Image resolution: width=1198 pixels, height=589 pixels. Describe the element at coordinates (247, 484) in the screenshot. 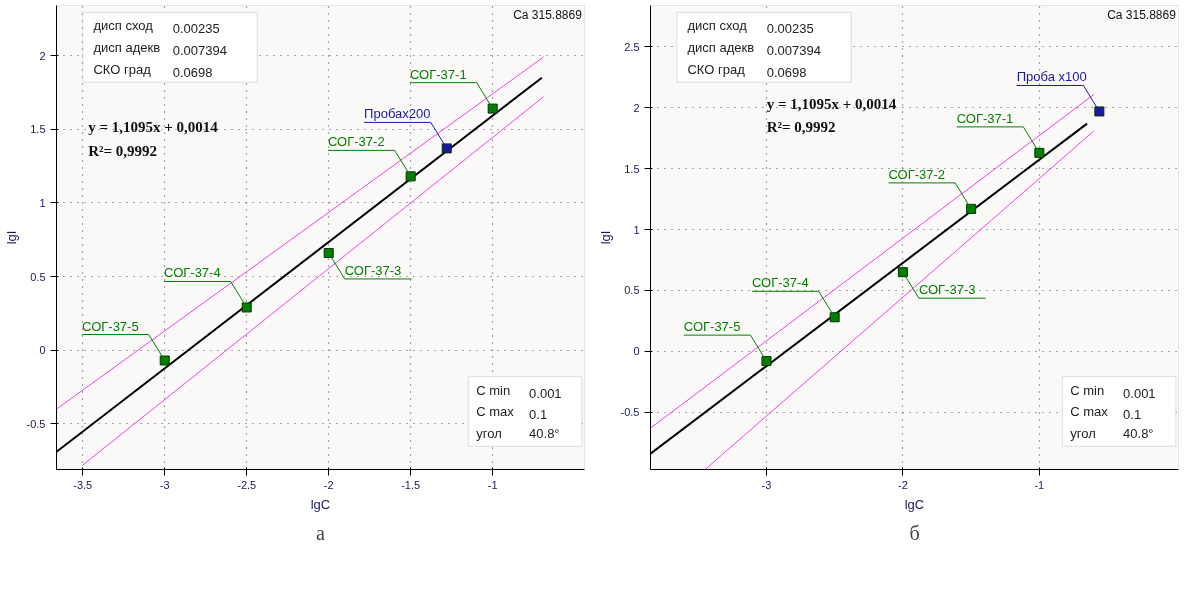

I see `x-tick-label: -2.5` at that location.